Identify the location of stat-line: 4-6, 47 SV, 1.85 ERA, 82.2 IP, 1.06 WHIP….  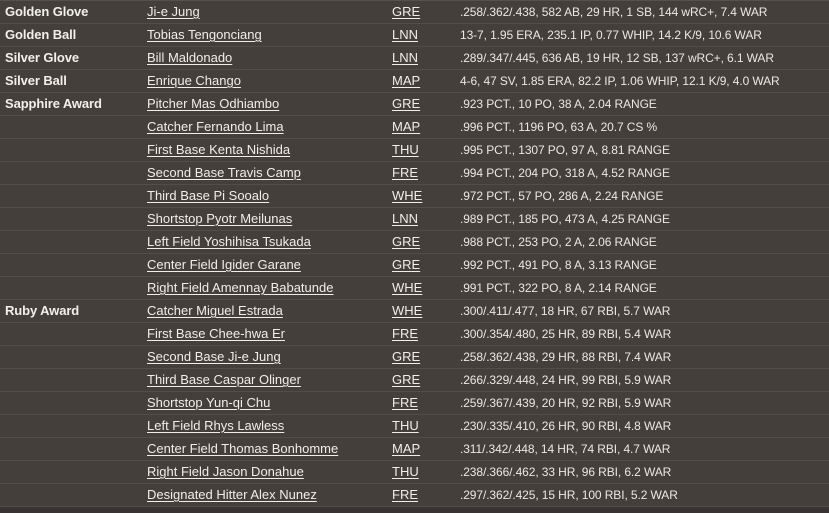
(620, 81).